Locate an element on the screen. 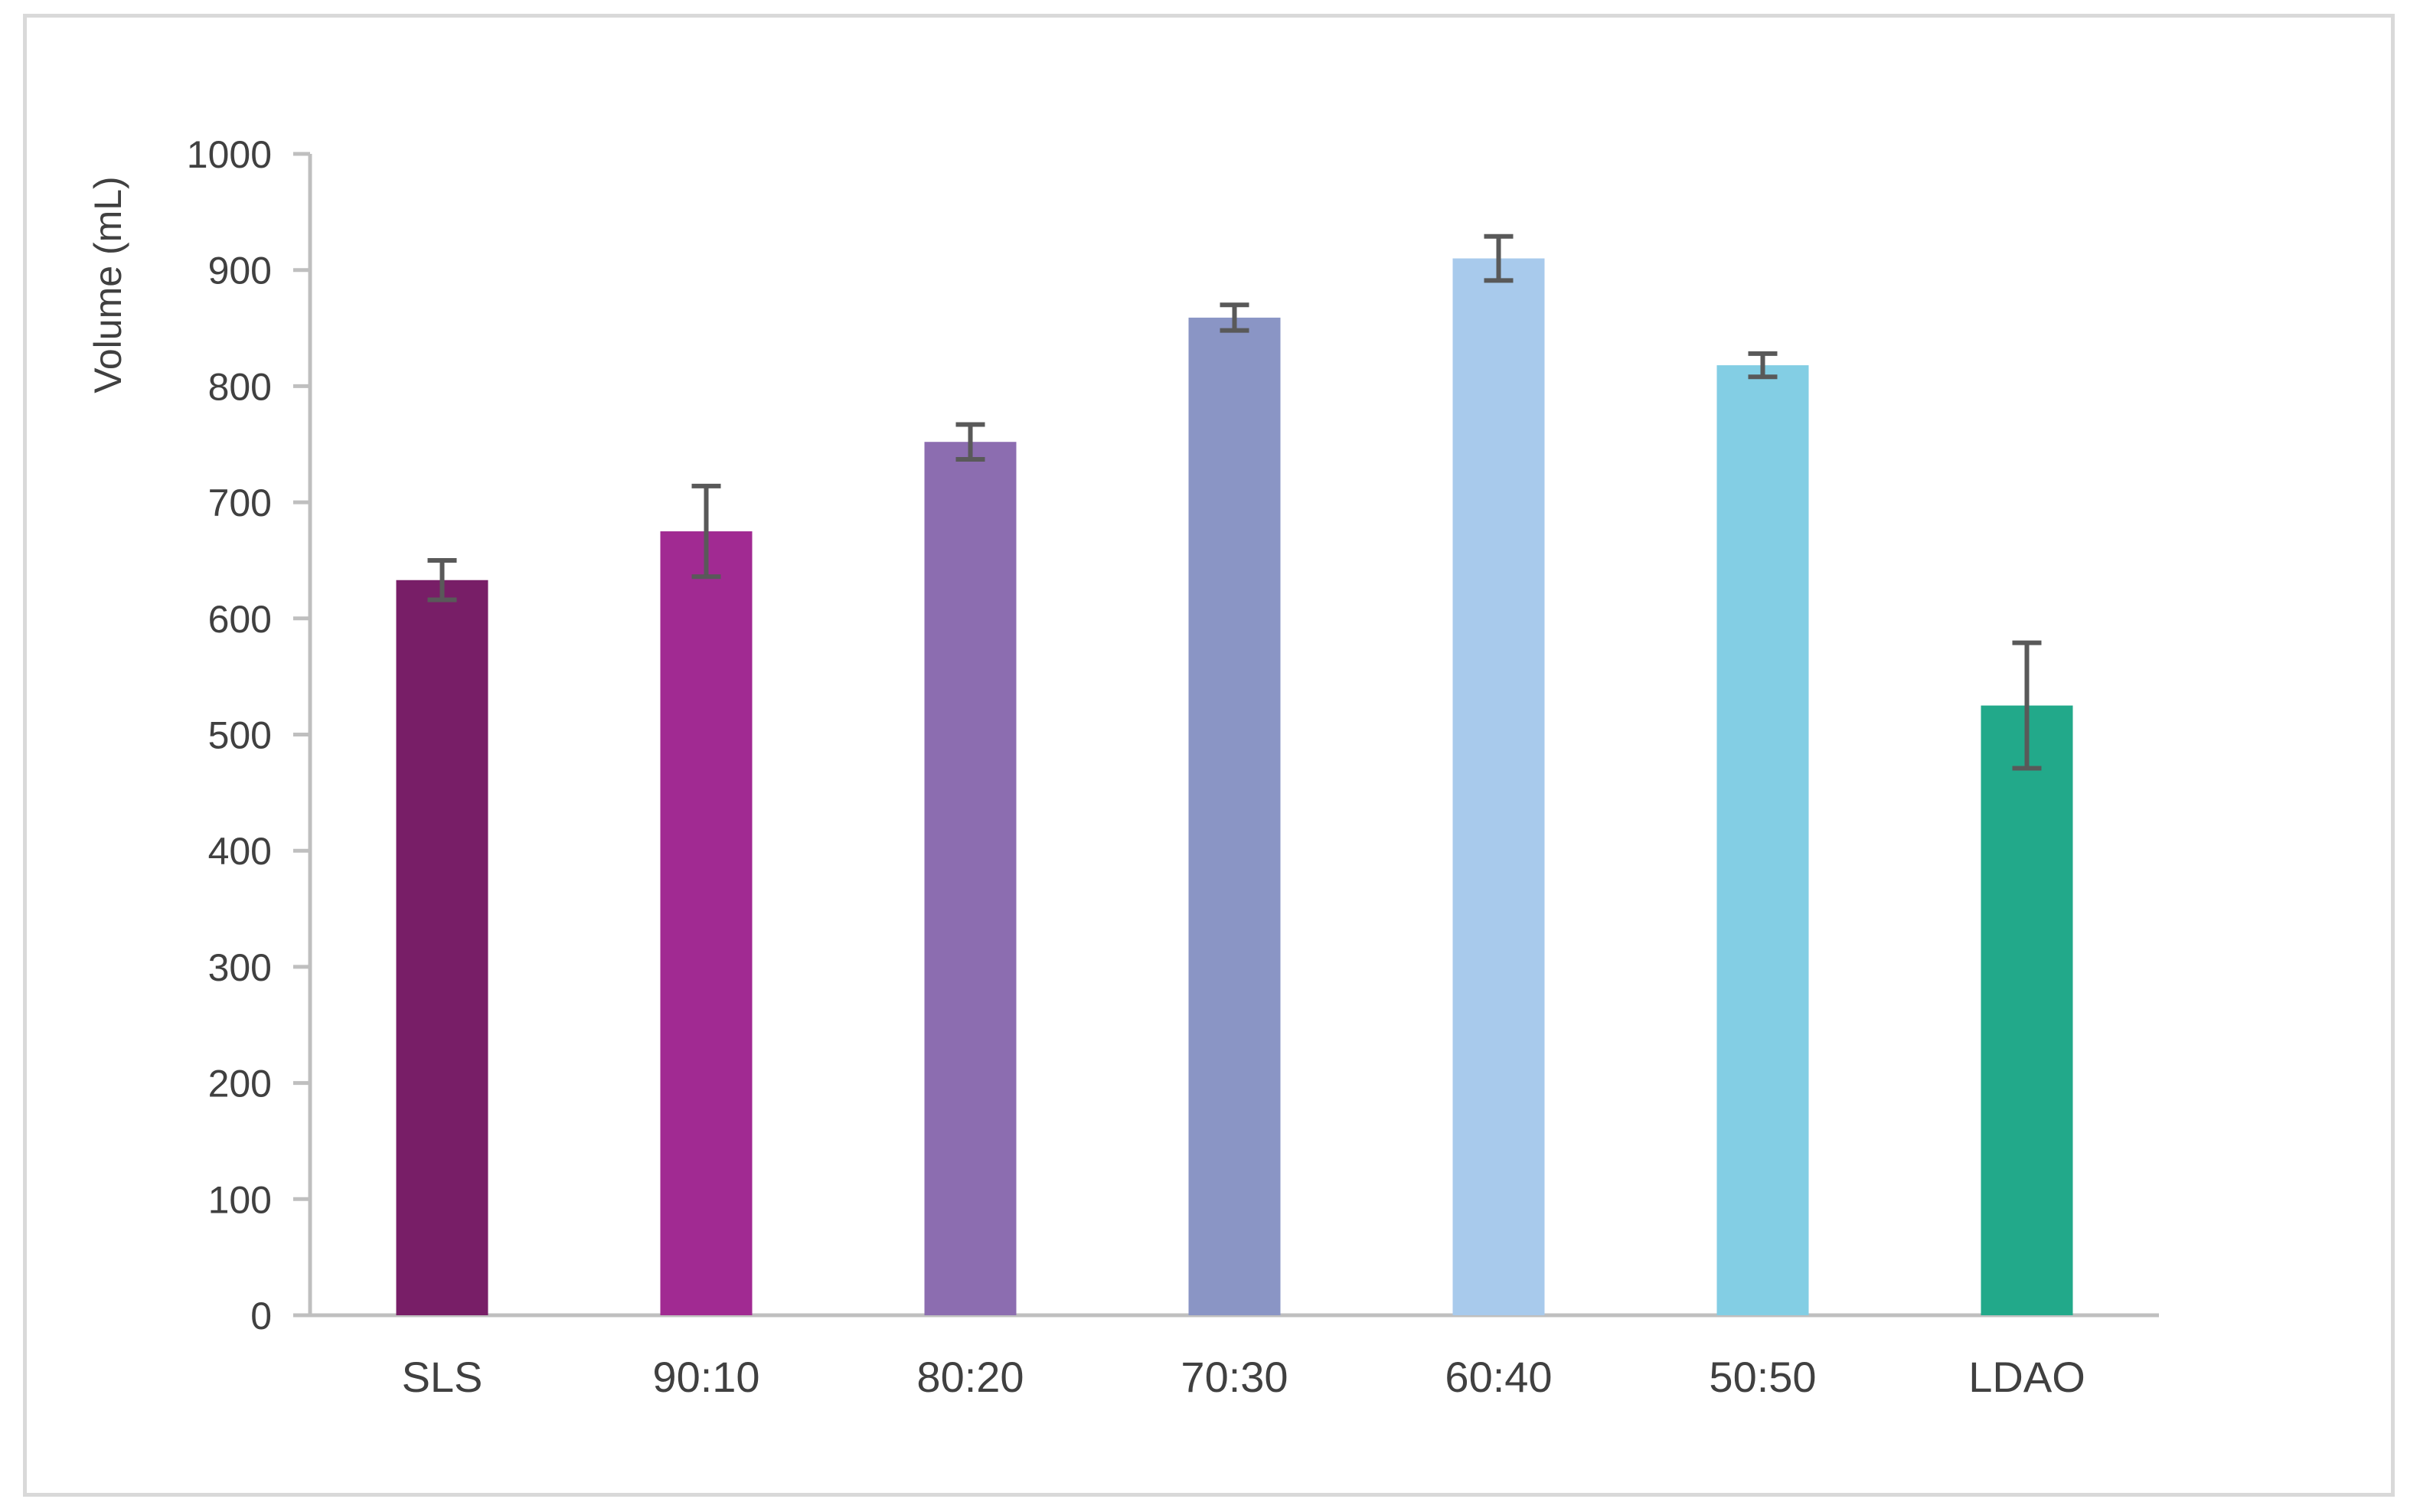  y-tick-label: 500 is located at coordinates (240, 735).